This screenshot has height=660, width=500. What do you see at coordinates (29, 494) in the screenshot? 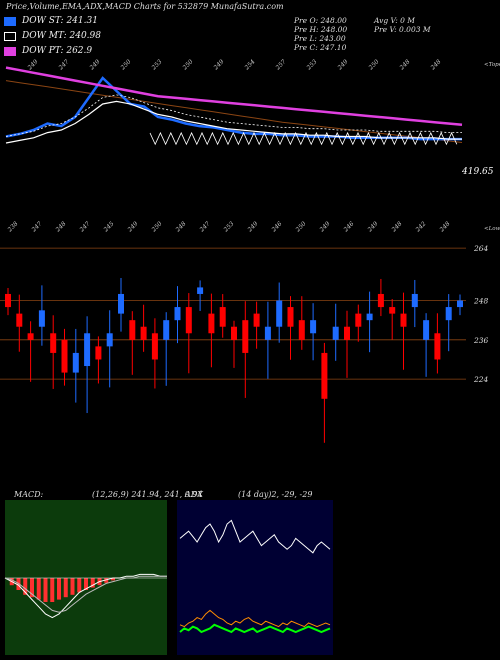
I see `macd-label: MACD:` at bounding box center [29, 494].